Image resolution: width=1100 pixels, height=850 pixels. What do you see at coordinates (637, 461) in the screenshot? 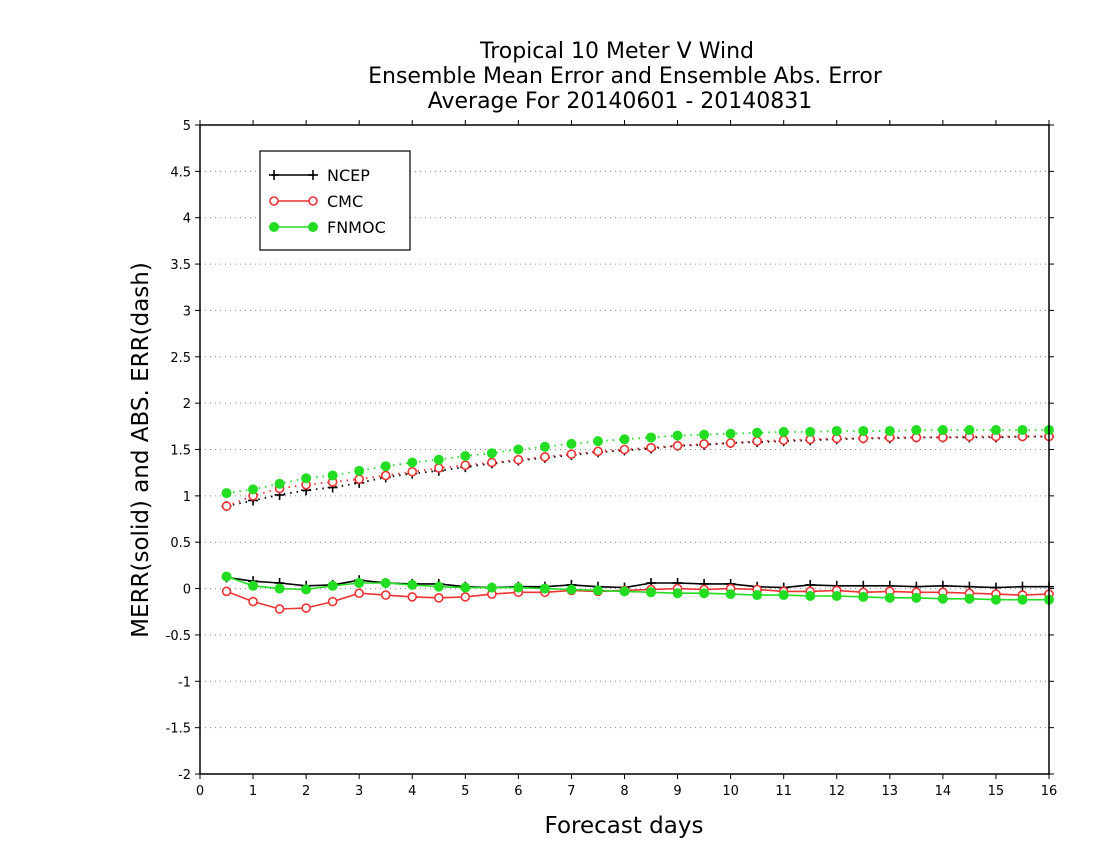
I see `series-line-fnmoc` at bounding box center [637, 461].